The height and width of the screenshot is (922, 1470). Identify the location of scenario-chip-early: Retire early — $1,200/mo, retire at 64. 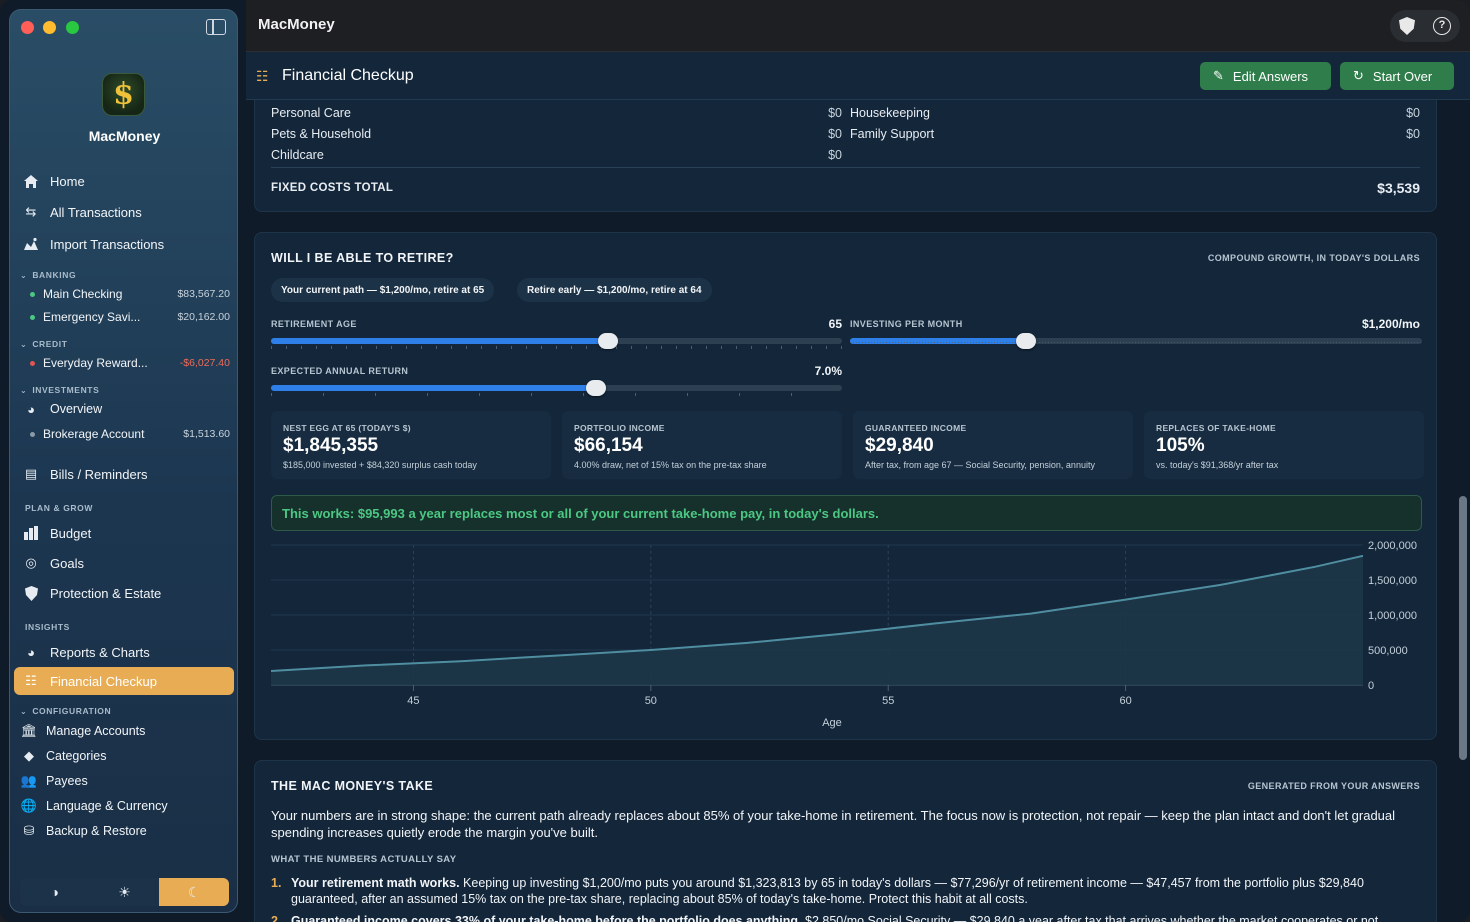
(614, 290).